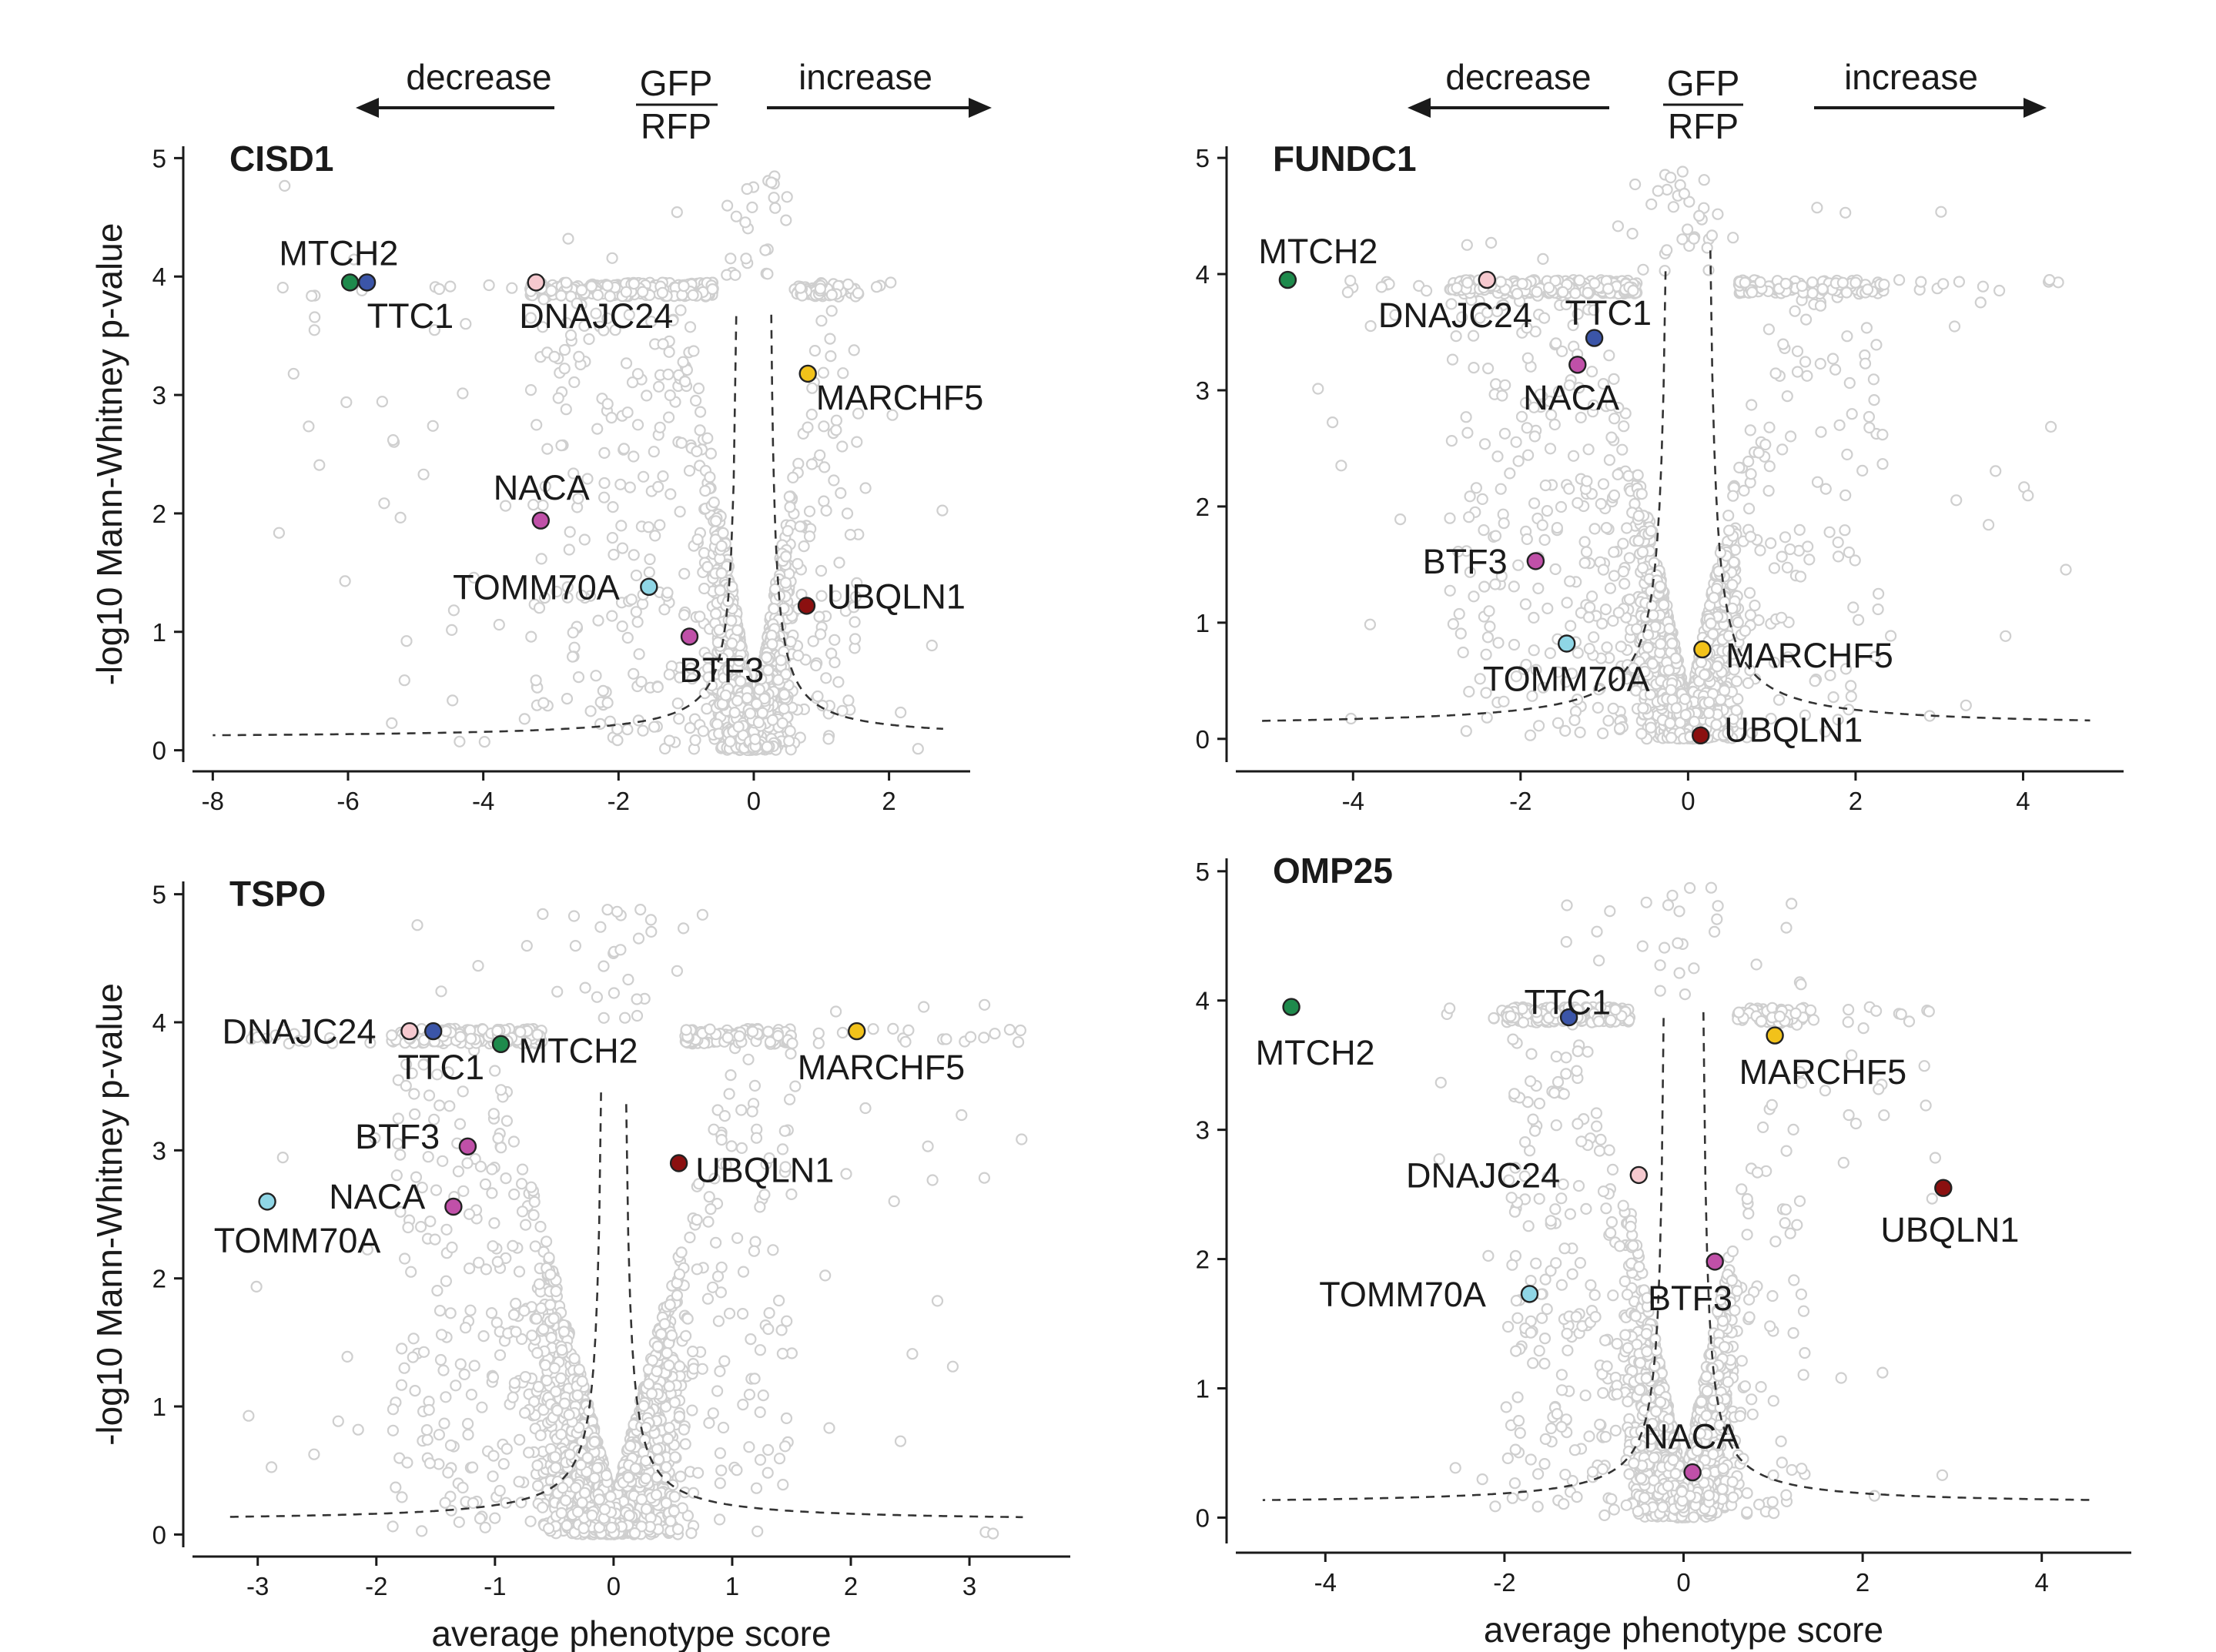  I want to click on x-tick-label: -6, so click(347, 801).